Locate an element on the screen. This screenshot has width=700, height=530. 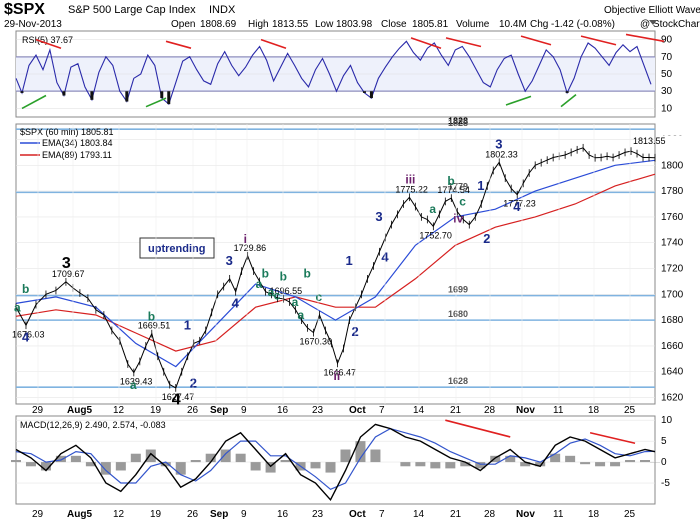
macd-x-tick-label: 11 is located at coordinates (558, 514).